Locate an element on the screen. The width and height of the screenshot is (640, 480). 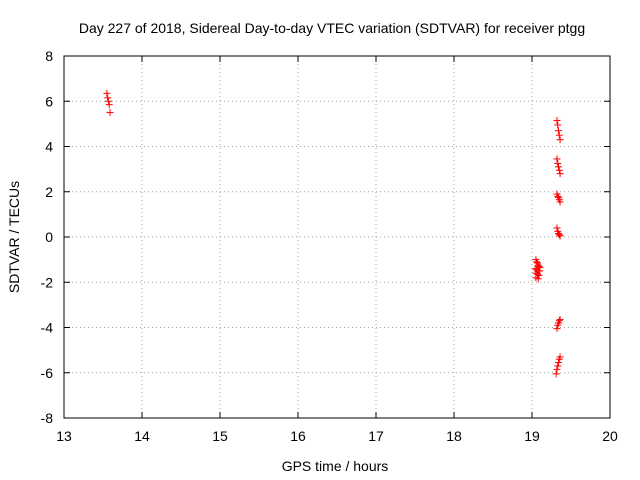
y-tick-label: -4 is located at coordinates (47, 328).